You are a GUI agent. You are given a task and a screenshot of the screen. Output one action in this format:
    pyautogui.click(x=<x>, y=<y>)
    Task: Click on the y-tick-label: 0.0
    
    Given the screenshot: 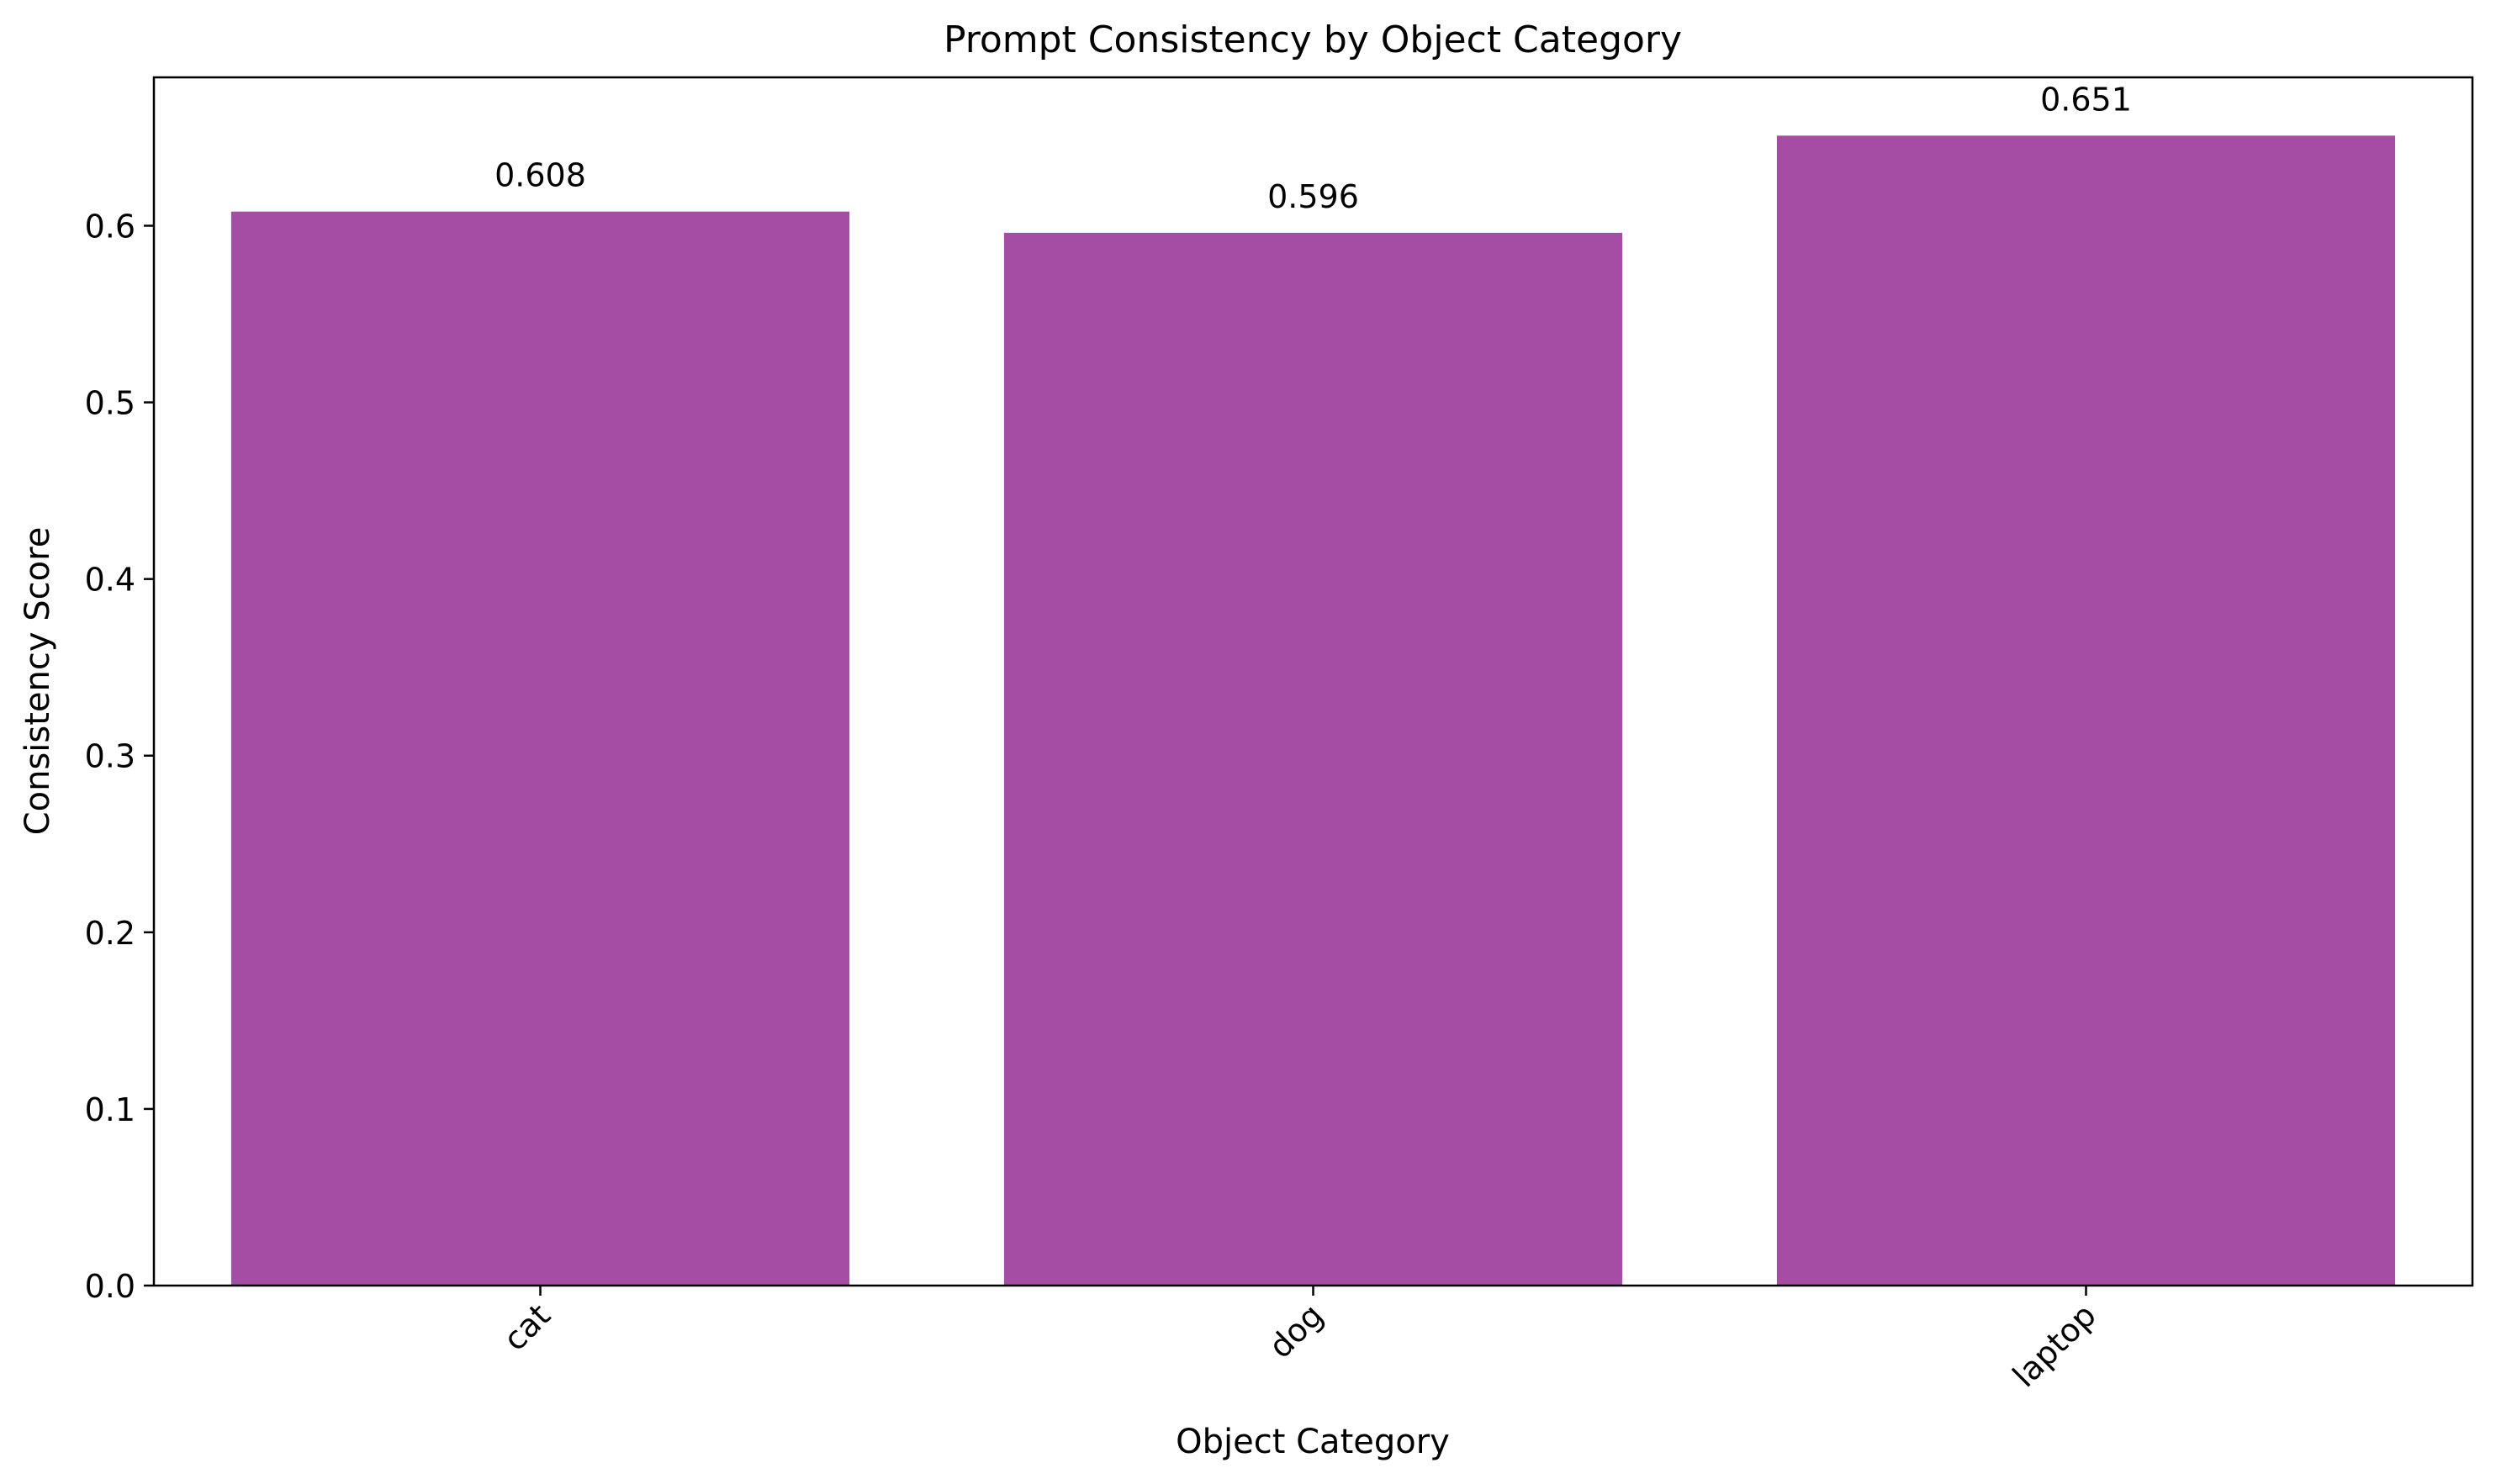 What is the action you would take?
    pyautogui.click(x=110, y=1286)
    